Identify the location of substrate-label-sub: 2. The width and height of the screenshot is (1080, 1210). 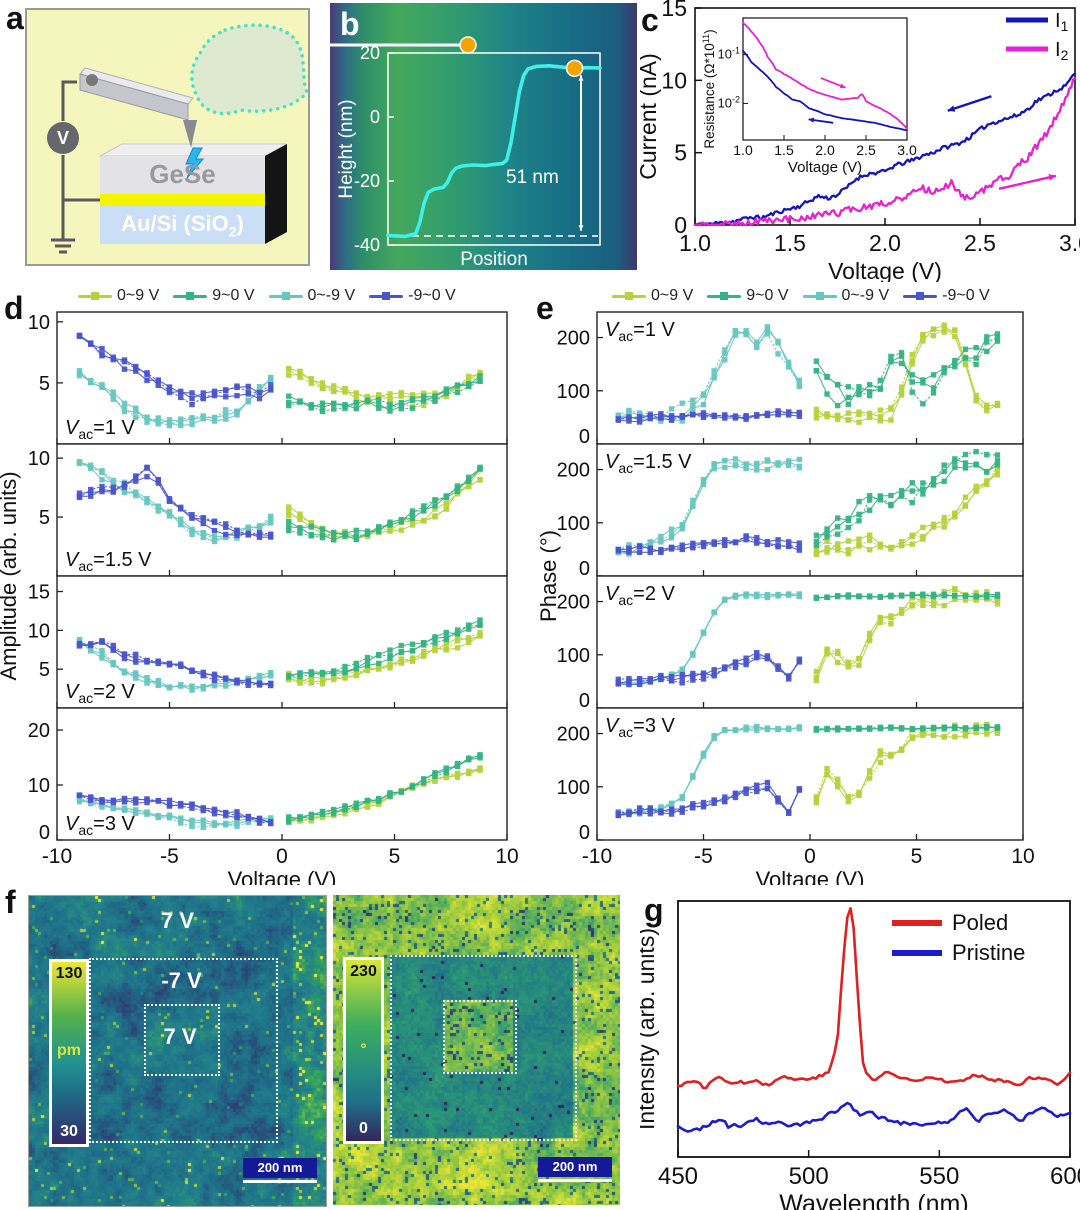
(232, 231).